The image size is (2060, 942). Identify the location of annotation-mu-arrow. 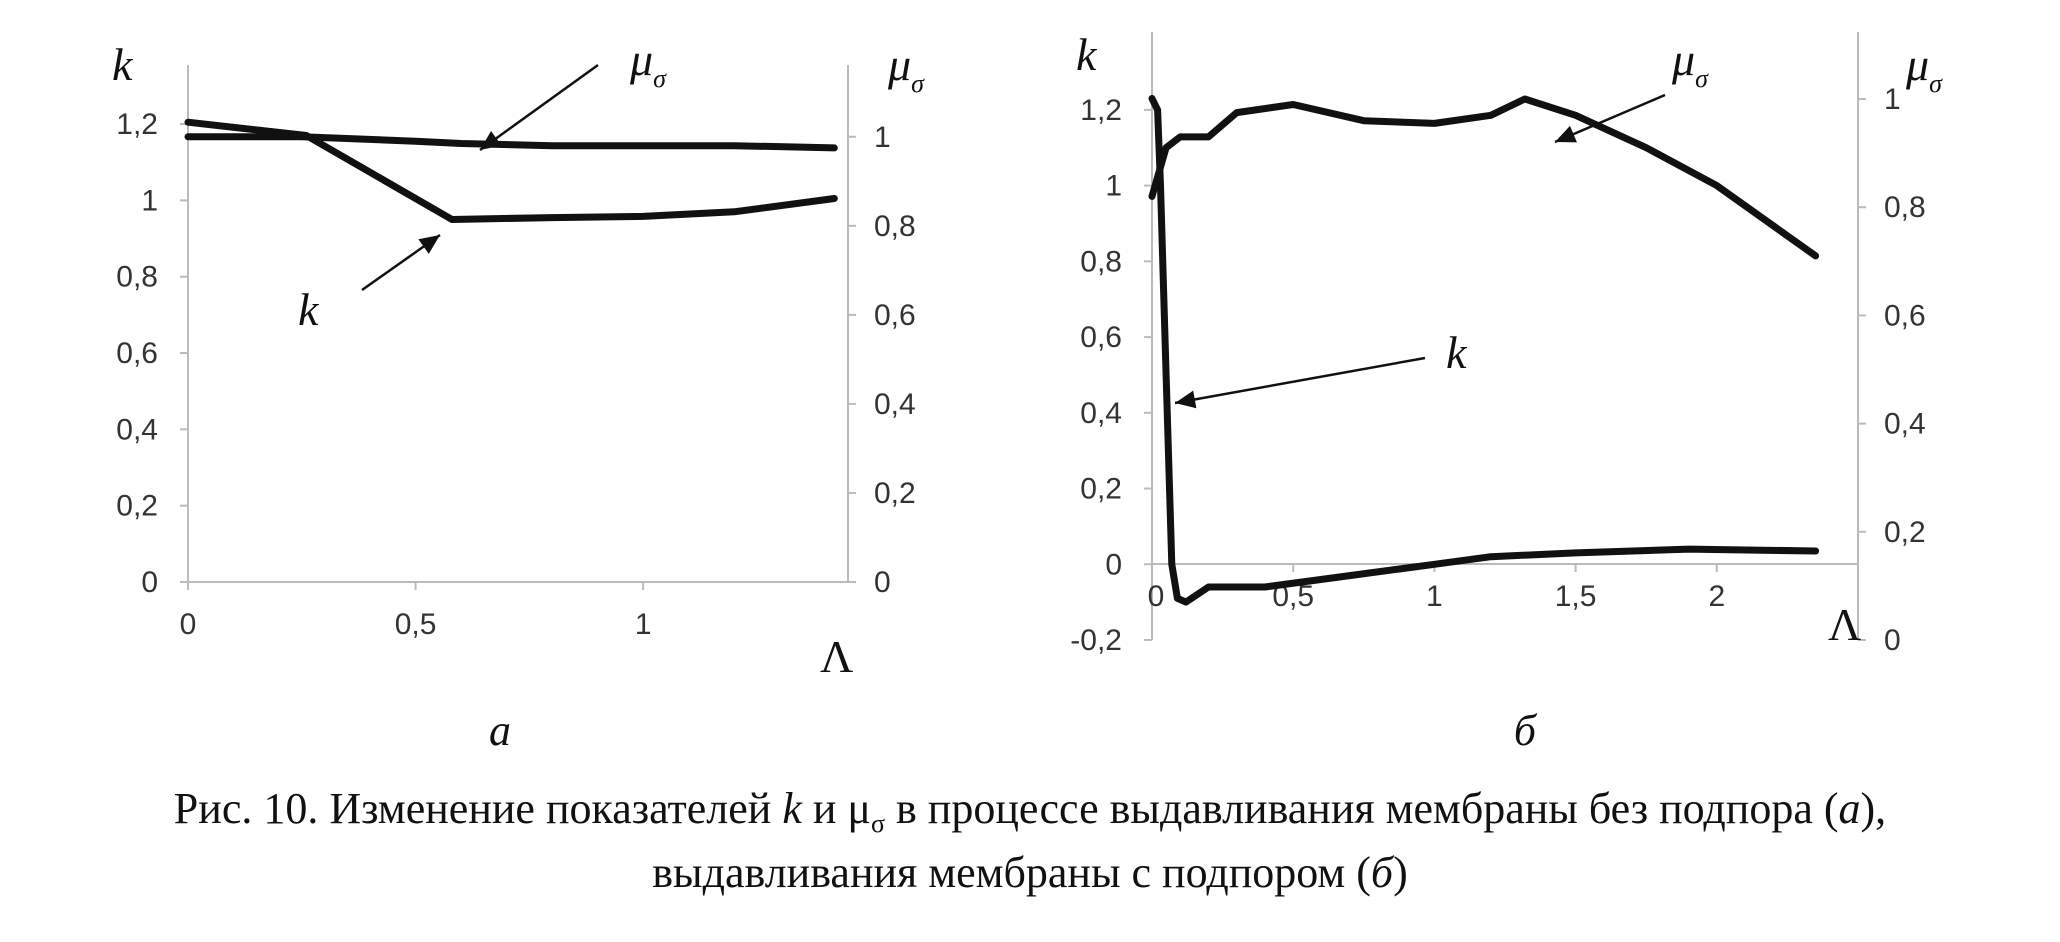
(539, 107).